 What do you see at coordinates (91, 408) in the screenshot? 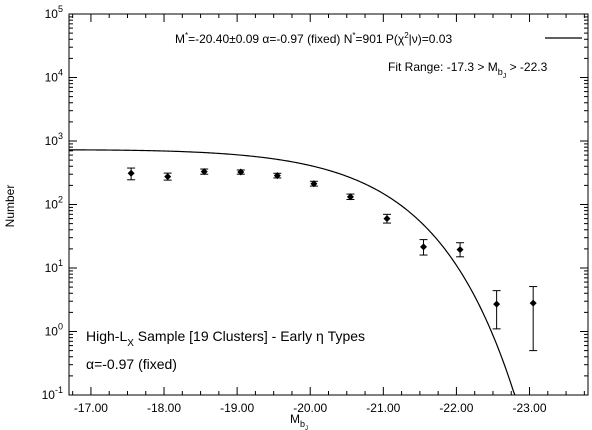
I see `x-tick-label: -17.00` at bounding box center [91, 408].